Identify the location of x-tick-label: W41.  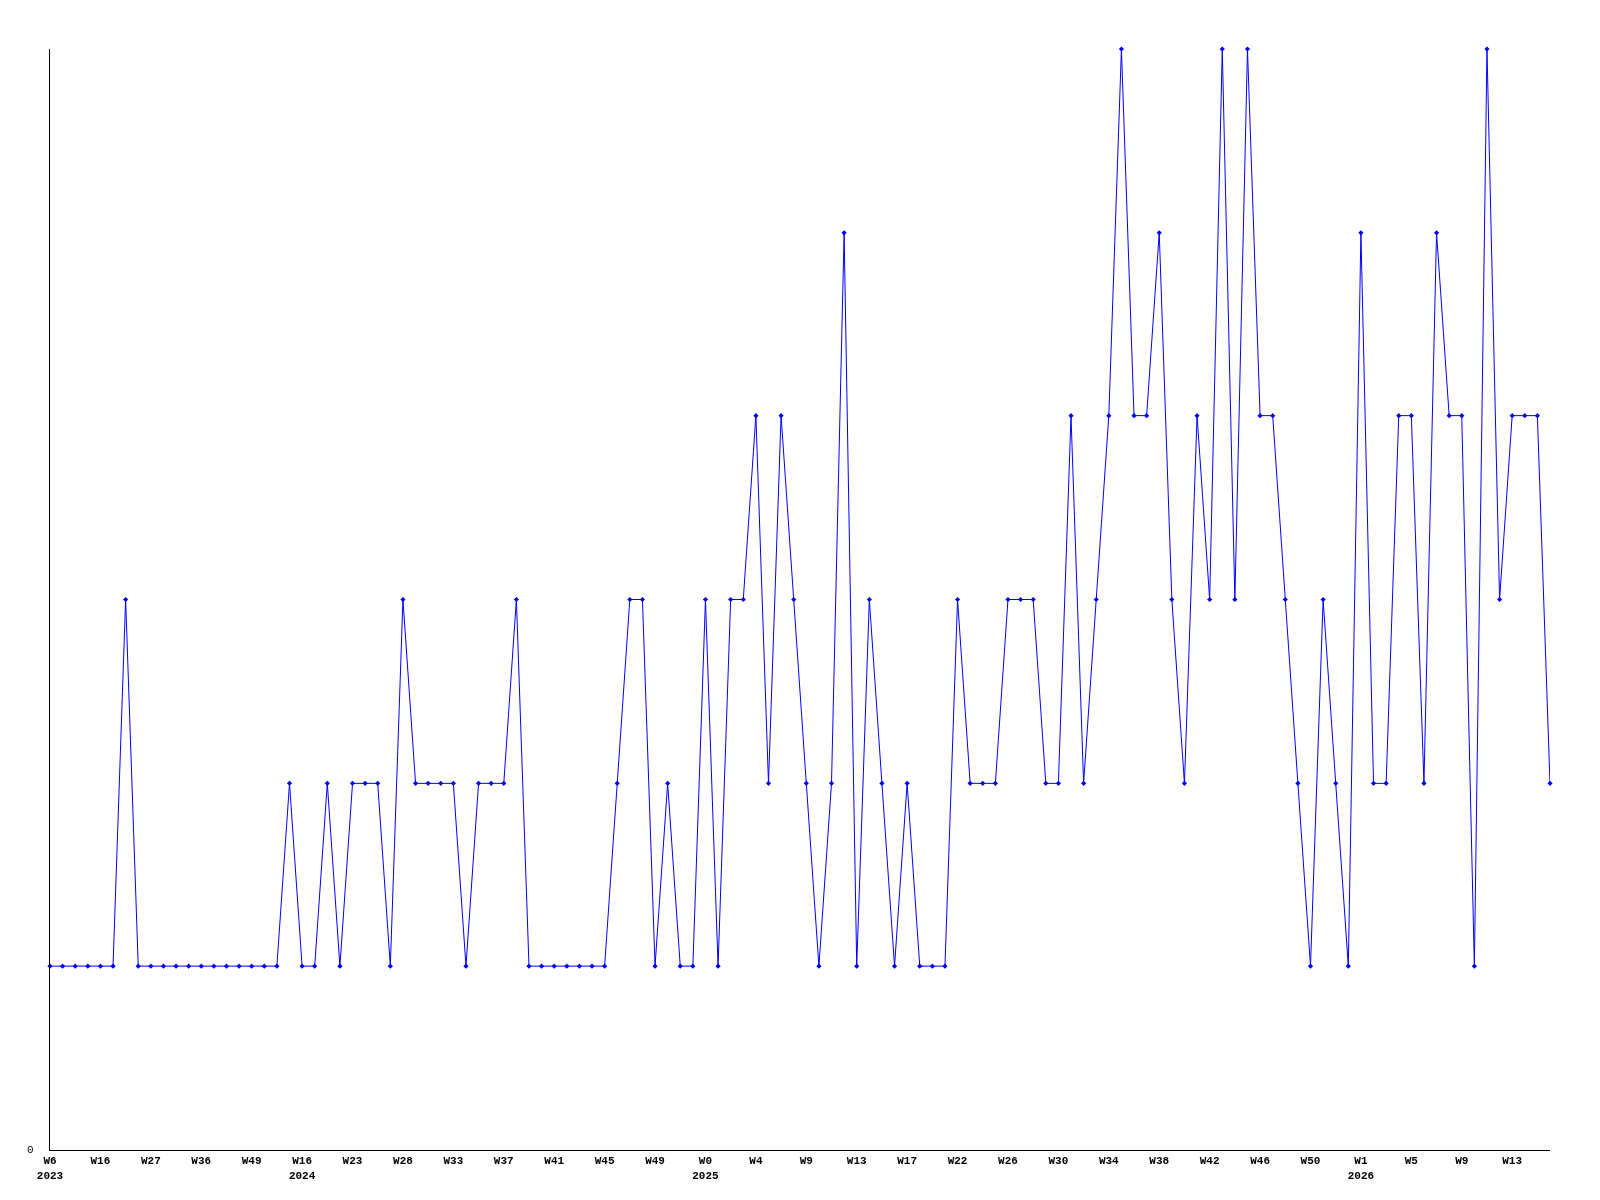
(554, 1161).